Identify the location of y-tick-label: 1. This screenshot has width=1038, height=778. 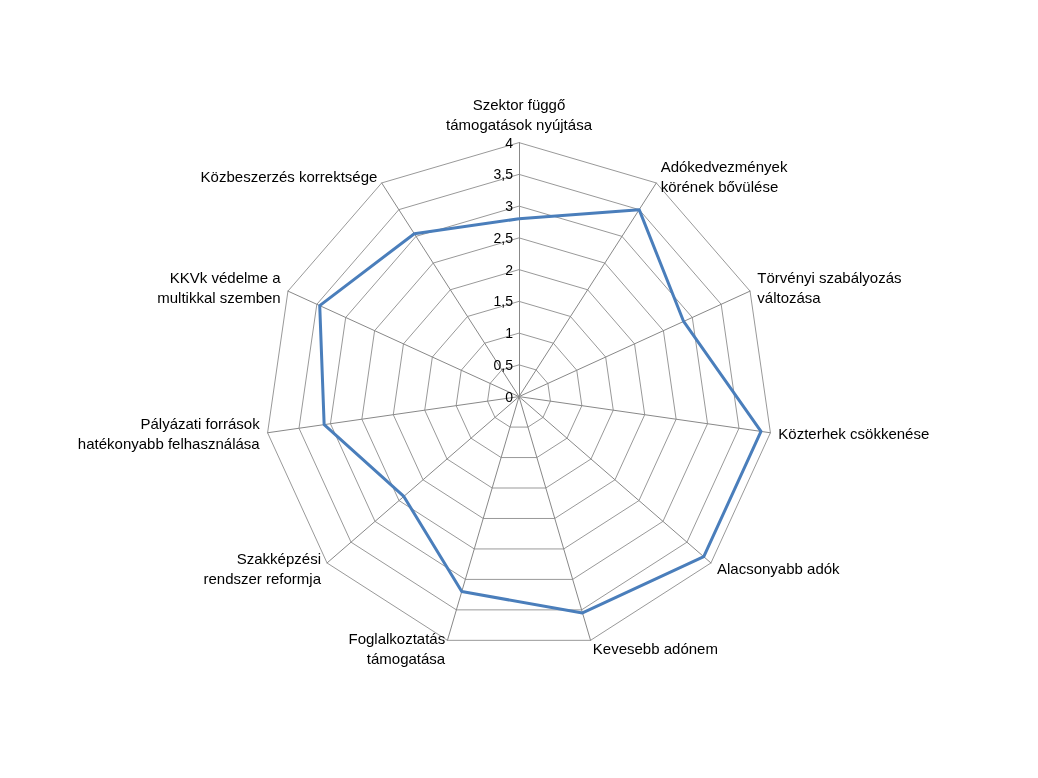
(509, 333).